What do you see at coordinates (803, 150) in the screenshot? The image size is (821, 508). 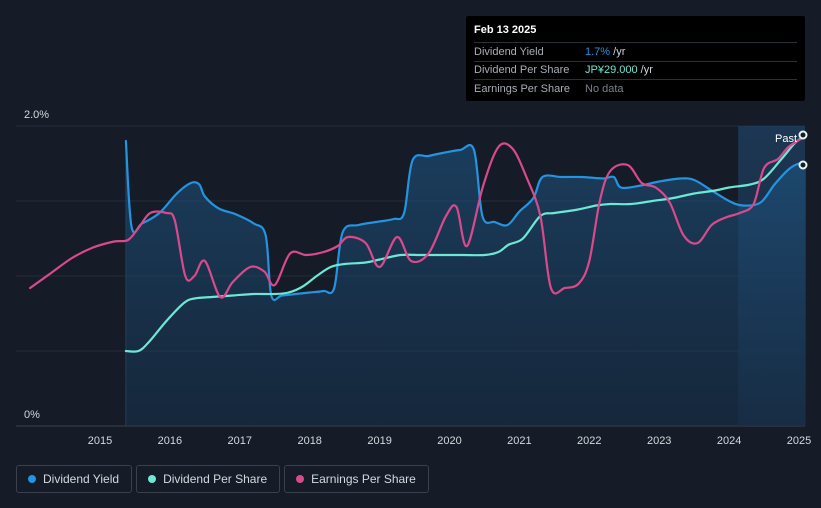 I see `series-end-dots` at bounding box center [803, 150].